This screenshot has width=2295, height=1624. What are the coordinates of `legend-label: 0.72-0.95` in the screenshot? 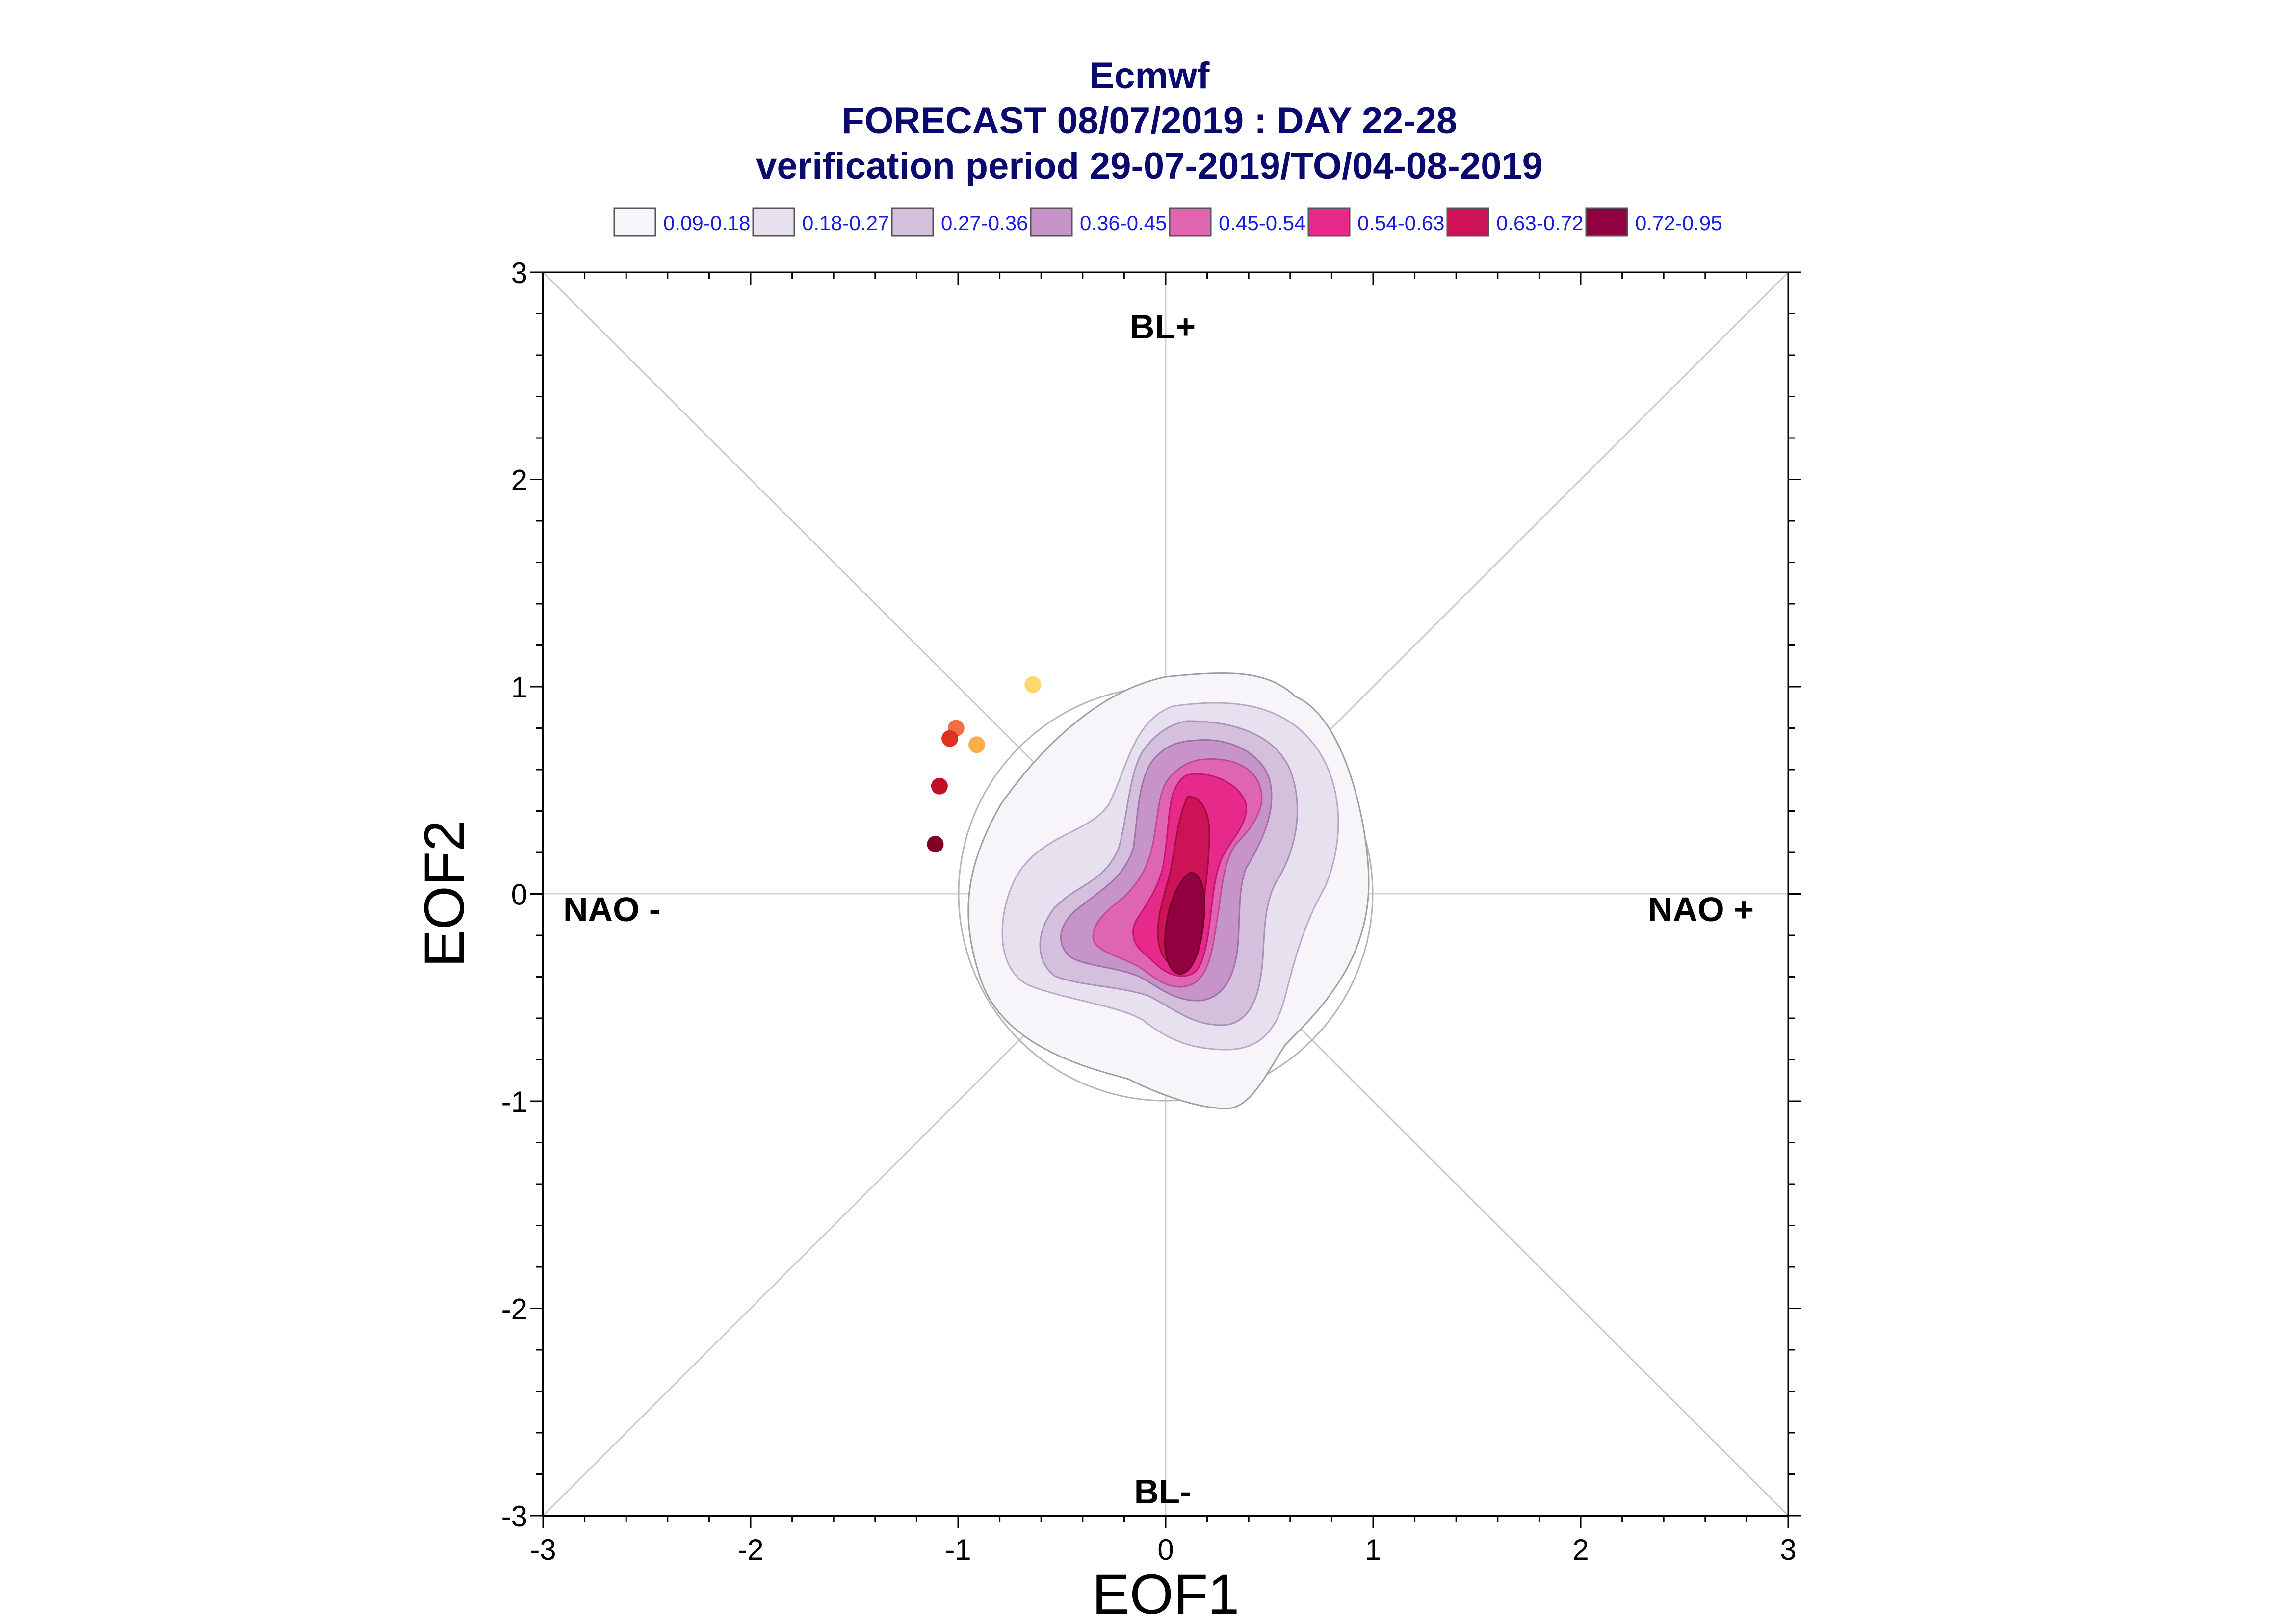 It's located at (1678, 222).